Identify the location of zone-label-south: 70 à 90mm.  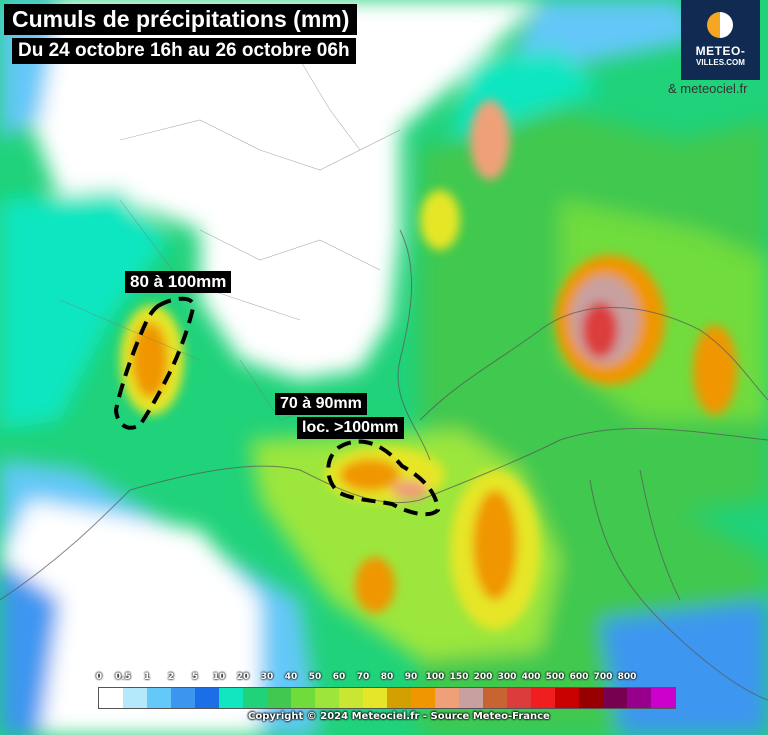
(321, 404).